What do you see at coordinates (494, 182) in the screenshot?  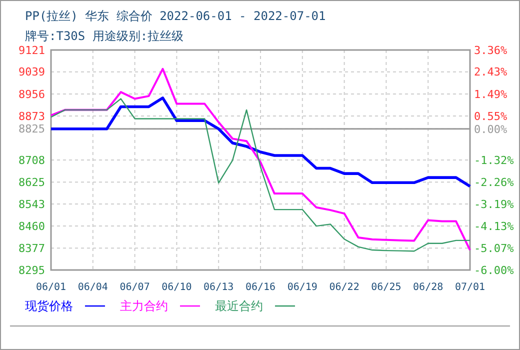 I see `y2-tick-label: -2.26%` at bounding box center [494, 182].